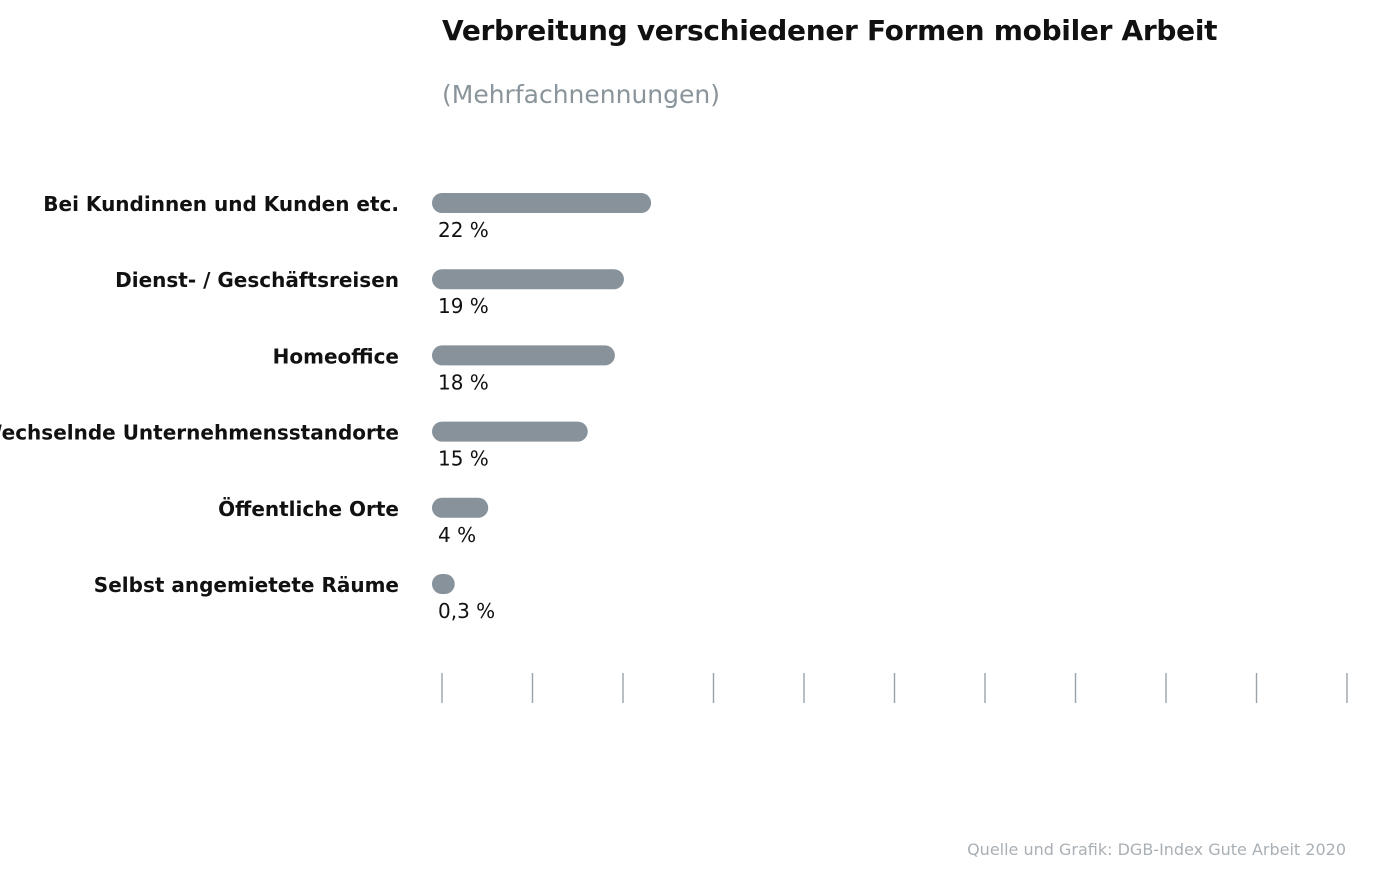 Image resolution: width=1374 pixels, height=878 pixels. I want to click on category-label: Bei Kundinnen und Kunden etc., so click(221, 204).